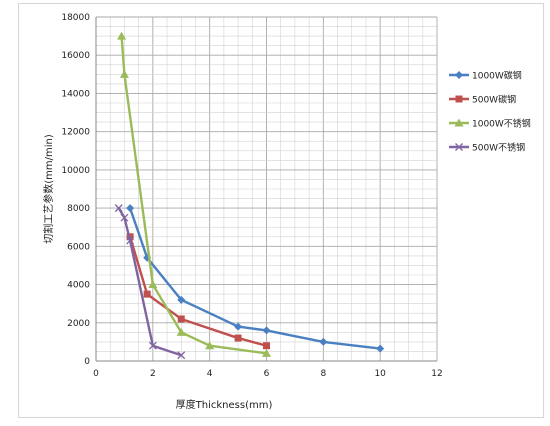 This screenshot has width=550, height=426. I want to click on legend-label: 1000W碳钢, so click(497, 76).